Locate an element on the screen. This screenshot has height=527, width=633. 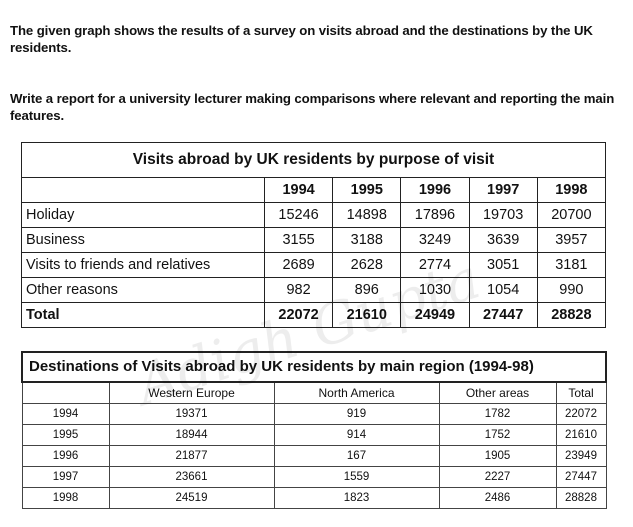
cell-value: 1905 is located at coordinates (497, 456).